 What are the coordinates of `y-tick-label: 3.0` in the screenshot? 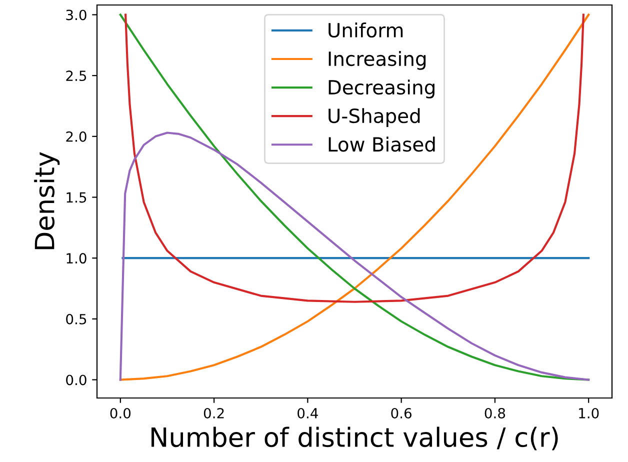 It's located at (76, 15).